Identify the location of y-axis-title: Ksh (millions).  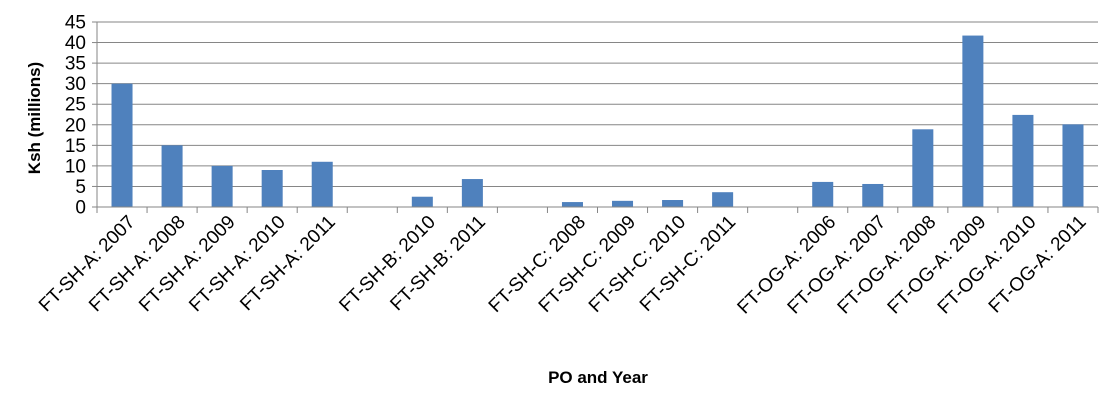
(34, 118).